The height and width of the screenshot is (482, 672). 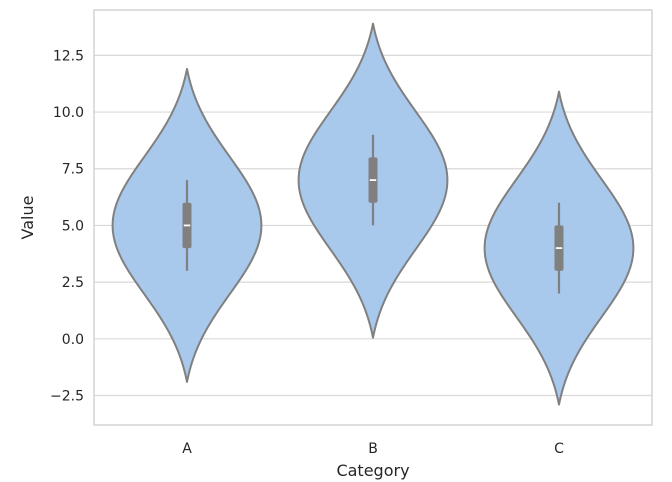 I want to click on x-tick-label: B, so click(x=373, y=449).